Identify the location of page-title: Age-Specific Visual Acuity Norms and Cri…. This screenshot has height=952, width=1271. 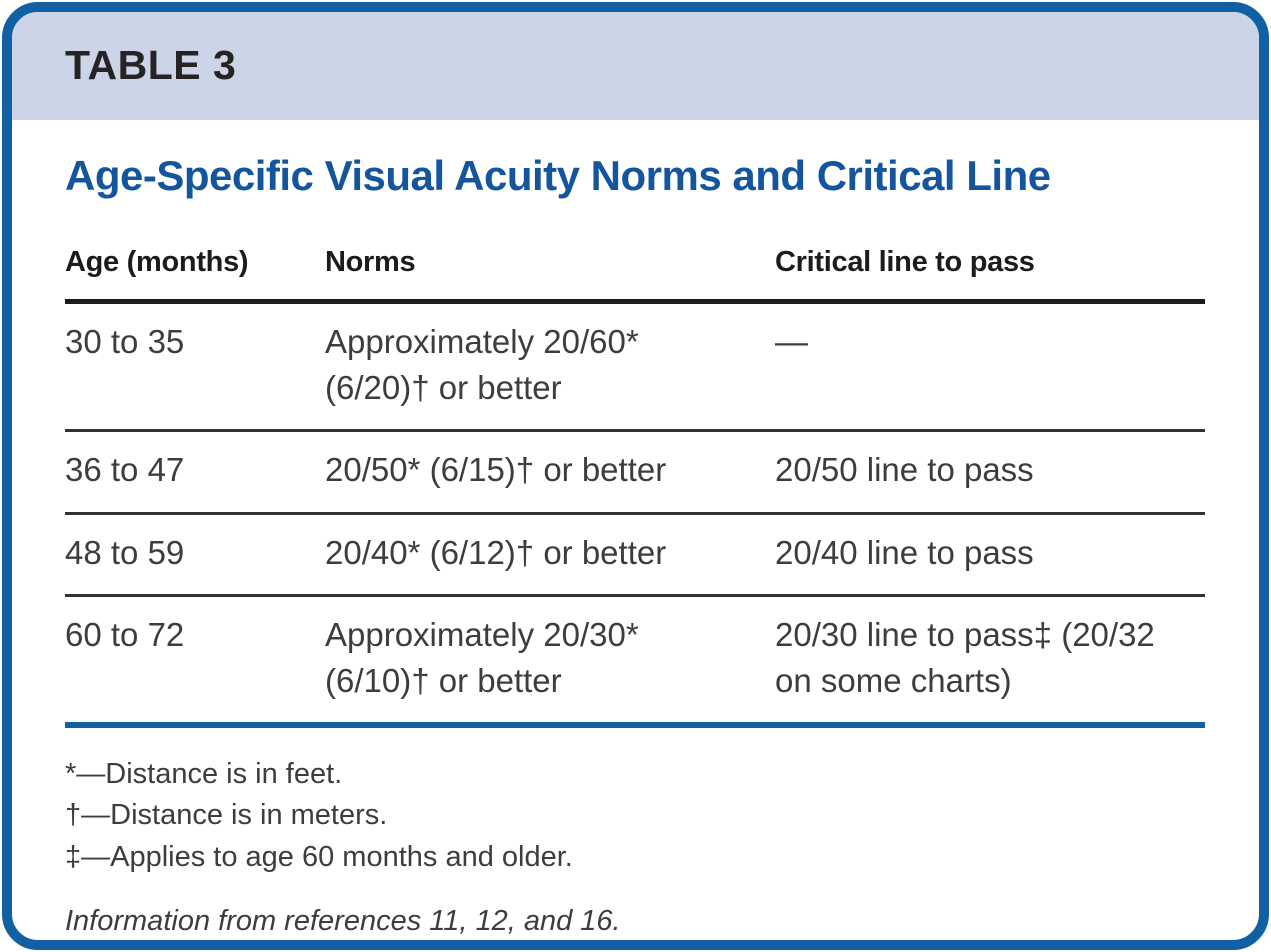
(558, 175).